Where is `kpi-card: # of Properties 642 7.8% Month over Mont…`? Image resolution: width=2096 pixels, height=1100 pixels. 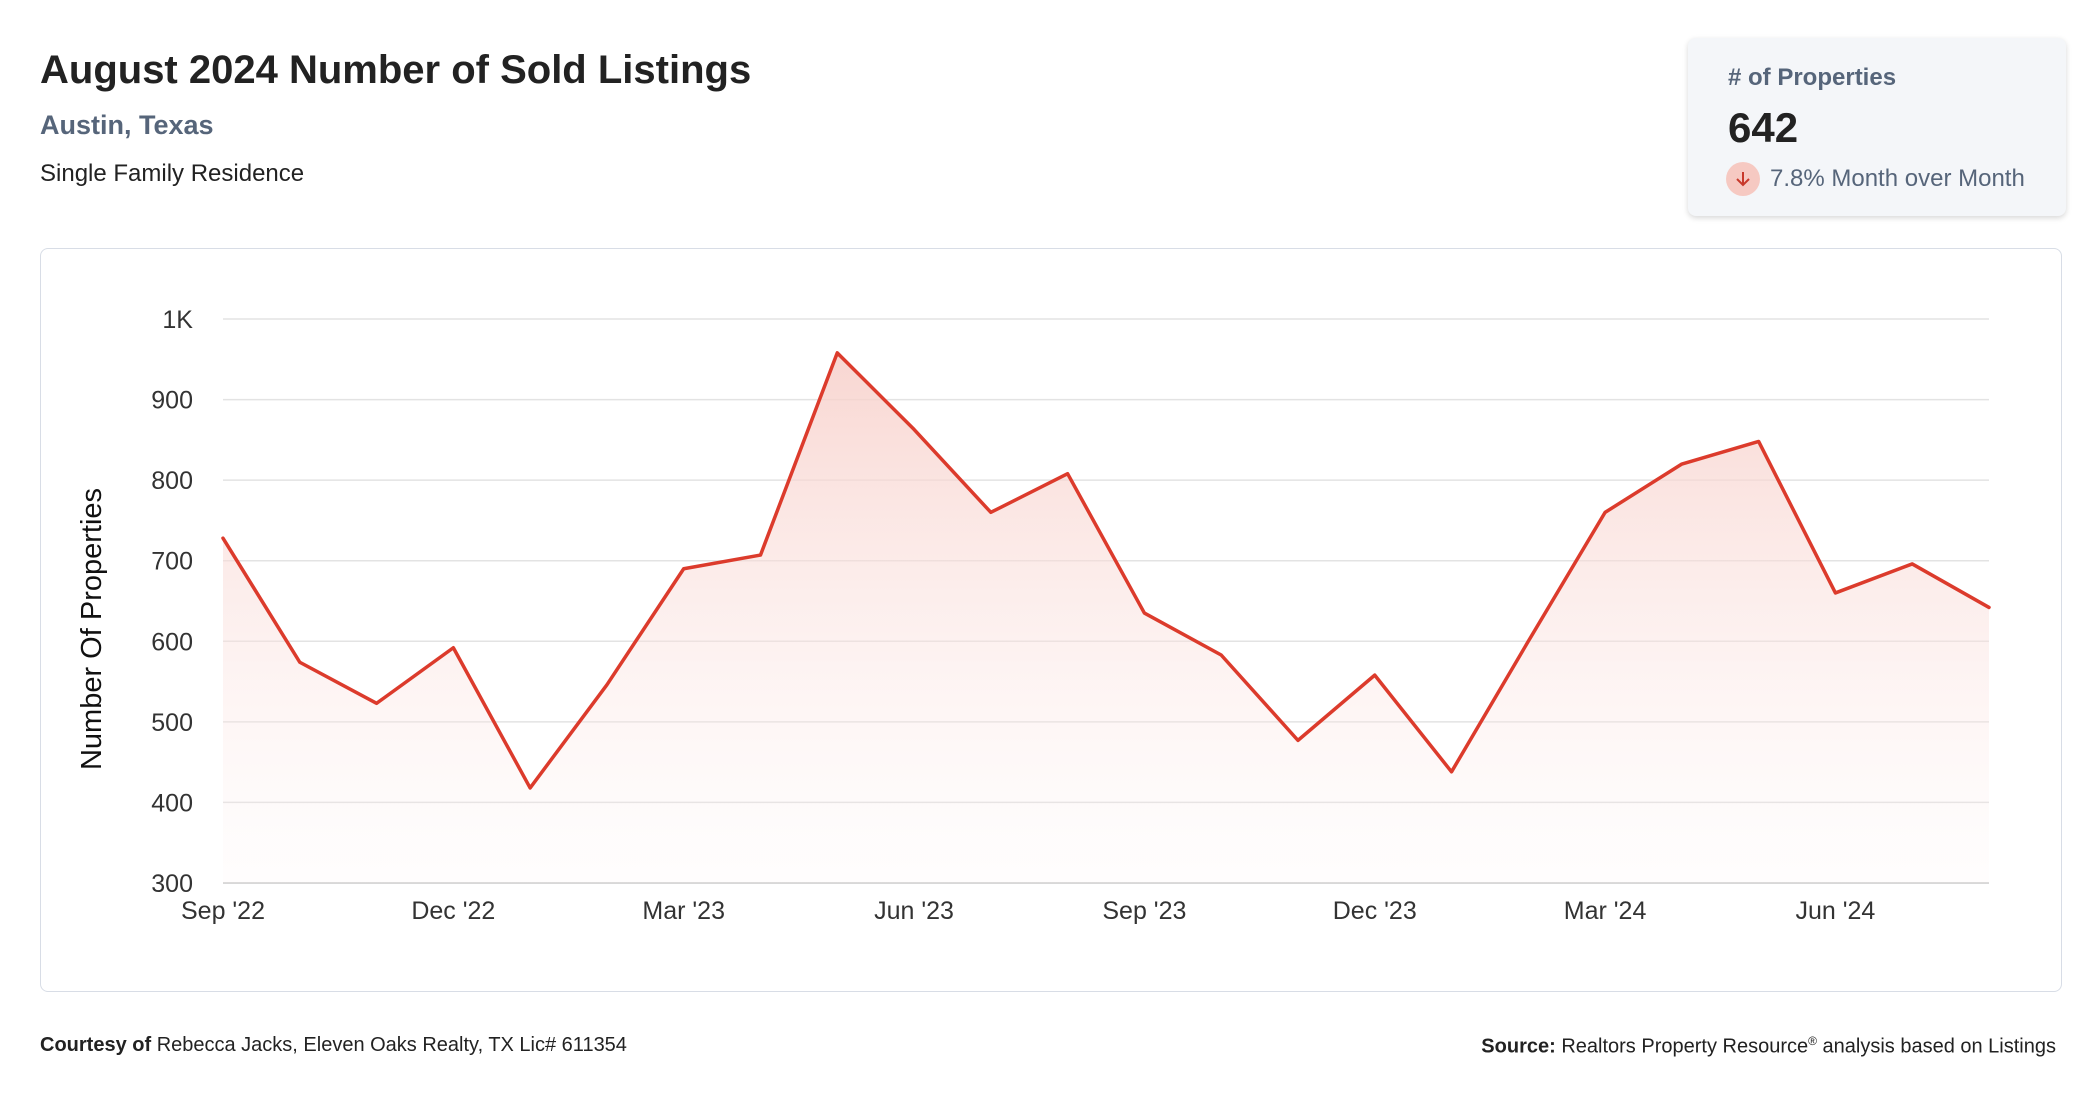 kpi-card: # of Properties 642 7.8% Month over Mont… is located at coordinates (1877, 127).